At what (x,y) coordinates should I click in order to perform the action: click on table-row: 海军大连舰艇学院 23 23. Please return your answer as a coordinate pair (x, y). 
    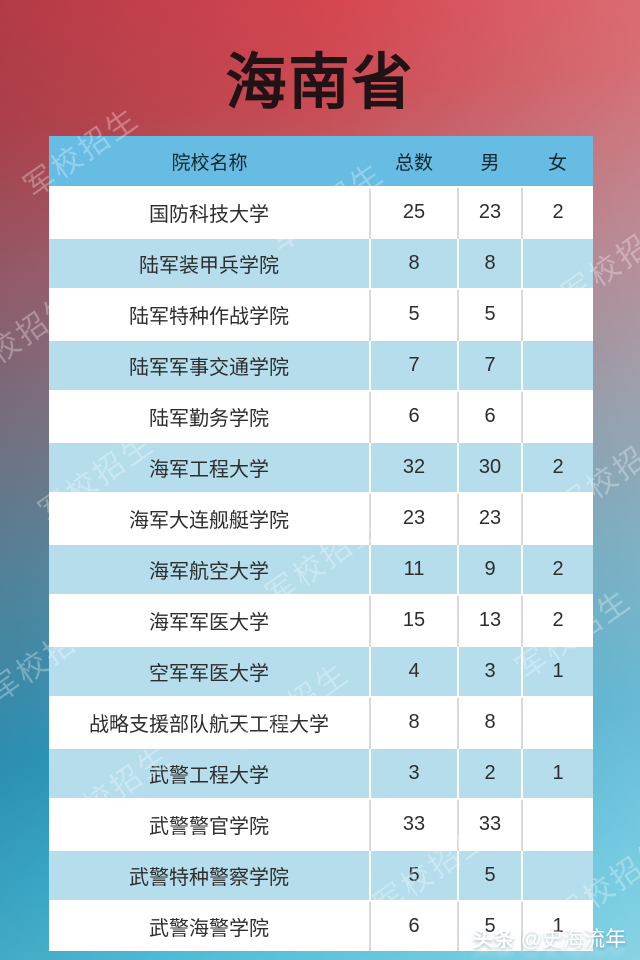
    Looking at the image, I should click on (321, 518).